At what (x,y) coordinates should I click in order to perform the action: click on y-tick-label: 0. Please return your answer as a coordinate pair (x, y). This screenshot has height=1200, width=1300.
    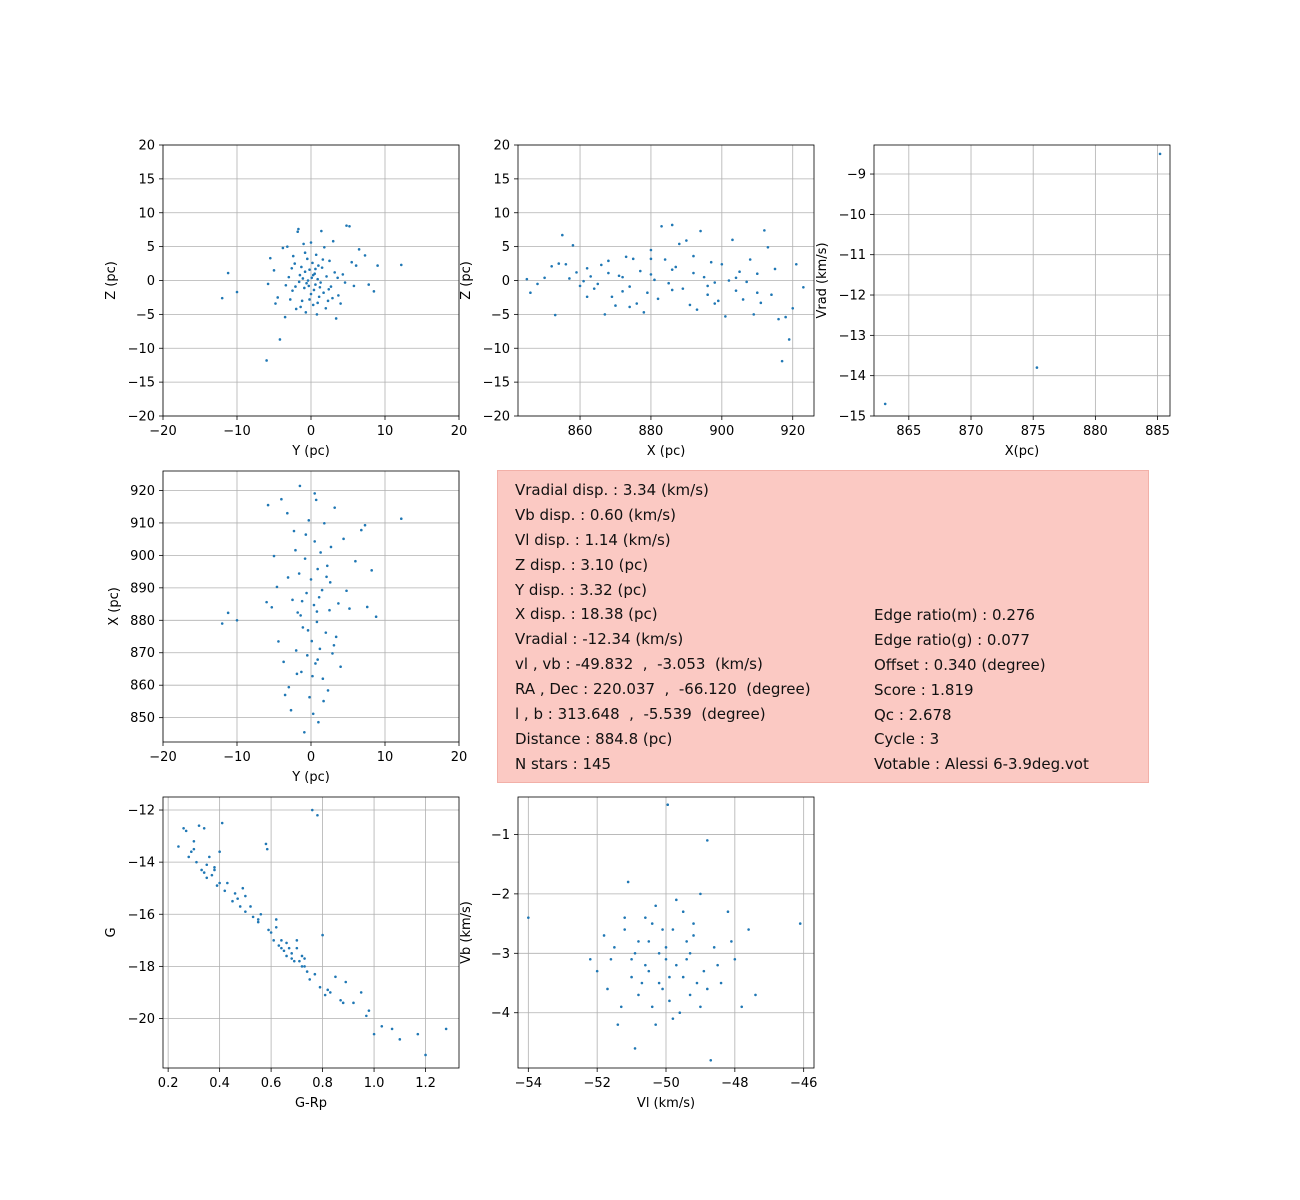
    Looking at the image, I should click on (151, 281).